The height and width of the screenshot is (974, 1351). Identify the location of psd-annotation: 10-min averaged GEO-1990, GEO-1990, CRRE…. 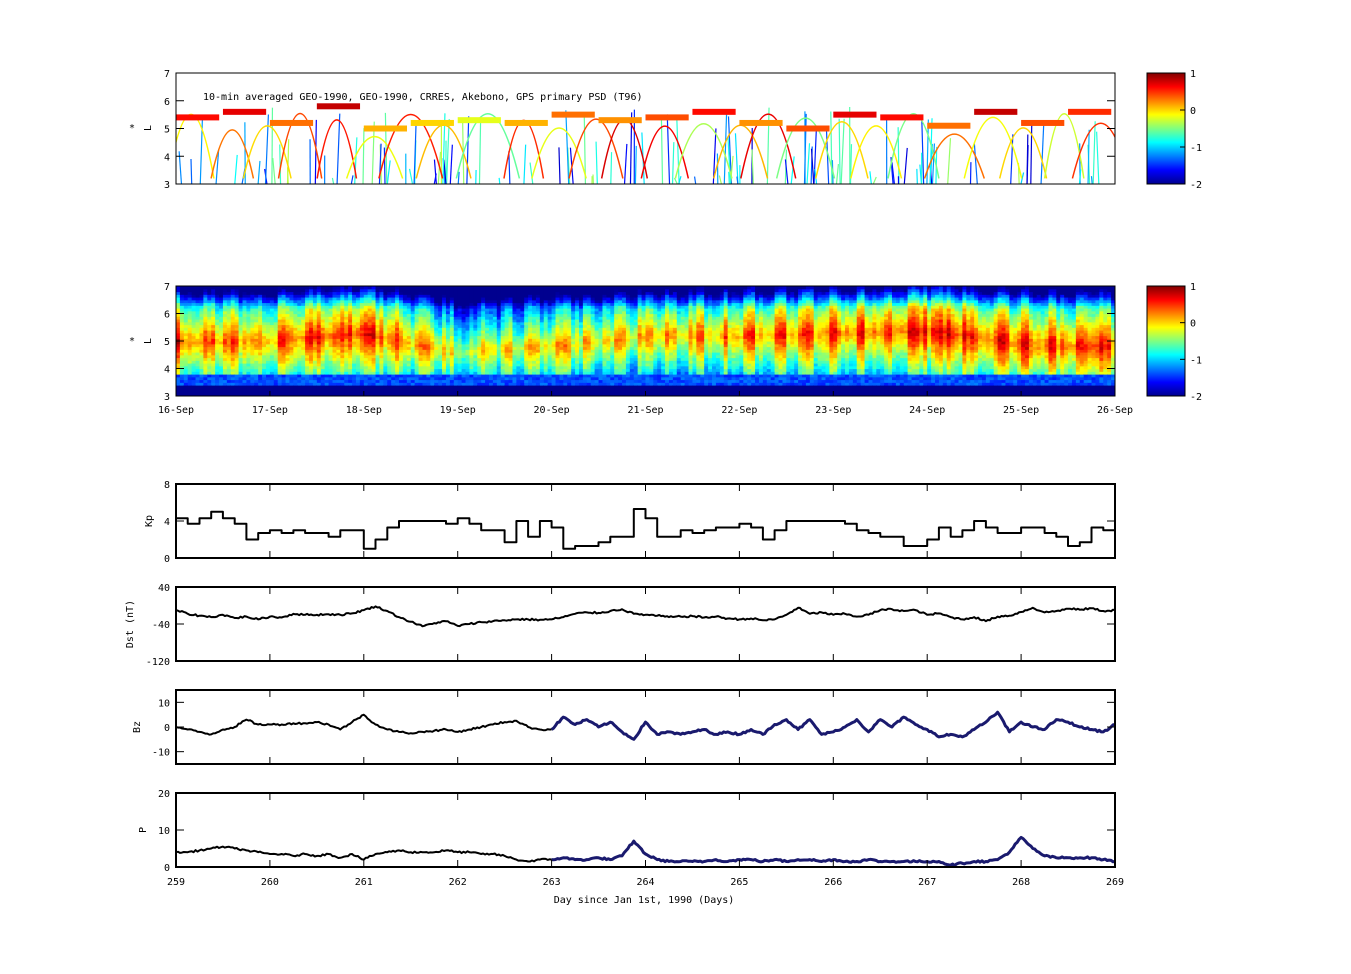
(423, 97).